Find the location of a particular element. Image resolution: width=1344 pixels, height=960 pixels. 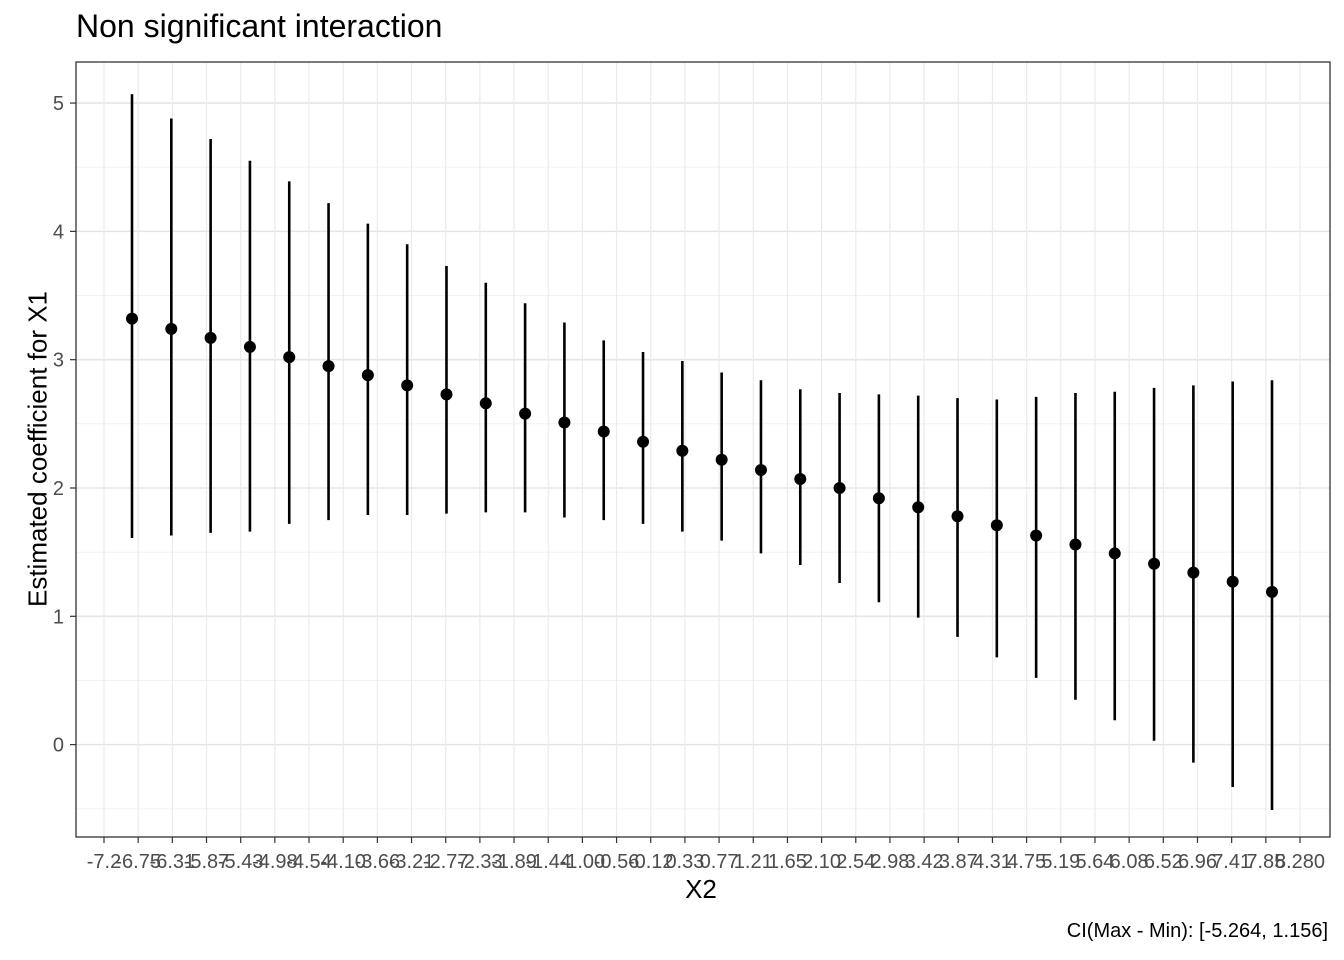

x-tick-label: -1.00 is located at coordinates (583, 862).